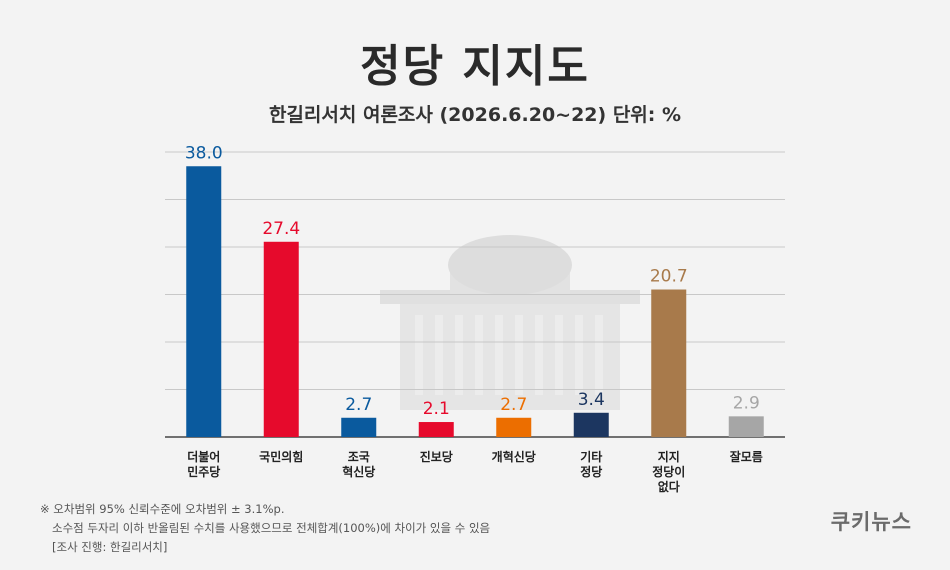  Describe the element at coordinates (162, 509) in the screenshot. I see `footnote-margin-of-error: ※ 오차범위 95% 신뢰수준에 오차범위 ± 3.1%p.` at that location.